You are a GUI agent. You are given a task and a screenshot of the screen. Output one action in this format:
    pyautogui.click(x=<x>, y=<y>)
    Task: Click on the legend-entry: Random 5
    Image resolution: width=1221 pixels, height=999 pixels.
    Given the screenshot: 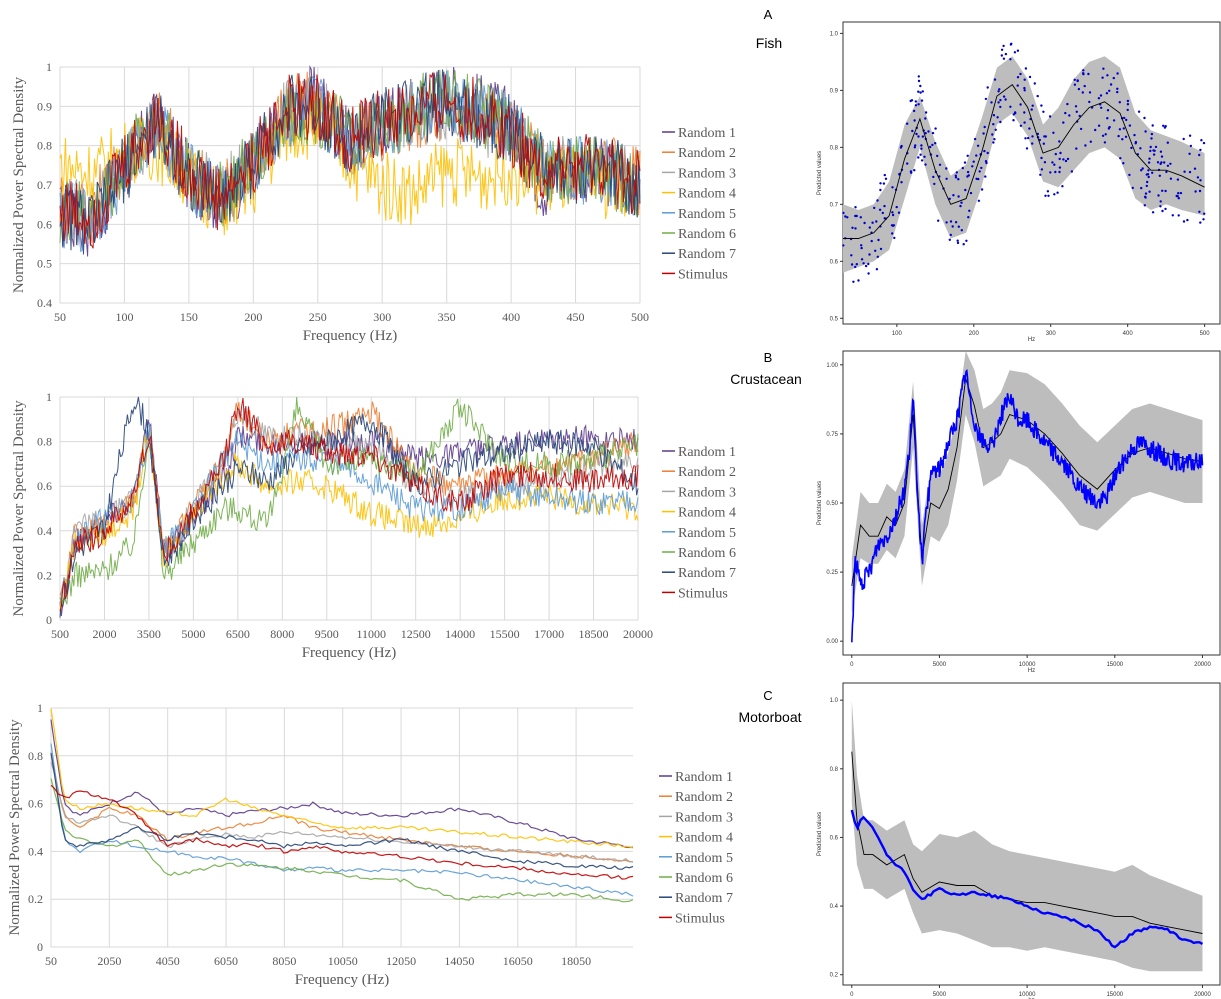 What is the action you would take?
    pyautogui.click(x=707, y=214)
    